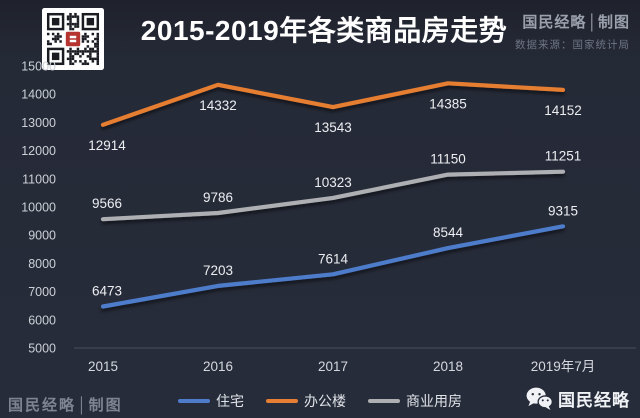 Image resolution: width=640 pixels, height=418 pixels. I want to click on legend-item-住宅: 住宅, so click(211, 401).